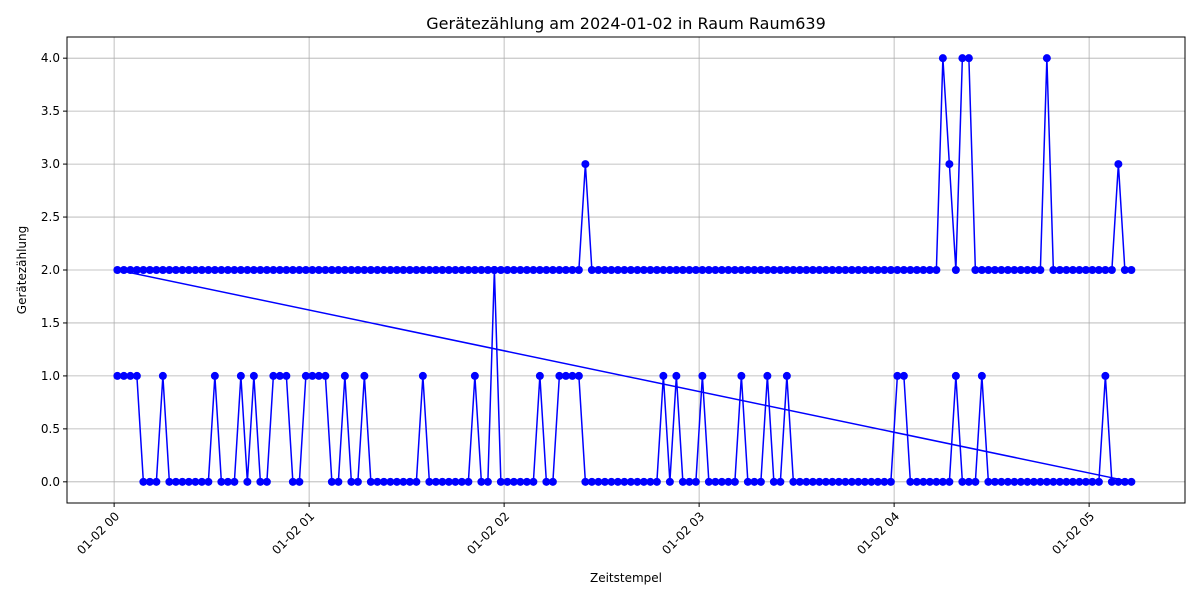  What do you see at coordinates (22, 270) in the screenshot?
I see `y-axis-label: Gerätezählung` at bounding box center [22, 270].